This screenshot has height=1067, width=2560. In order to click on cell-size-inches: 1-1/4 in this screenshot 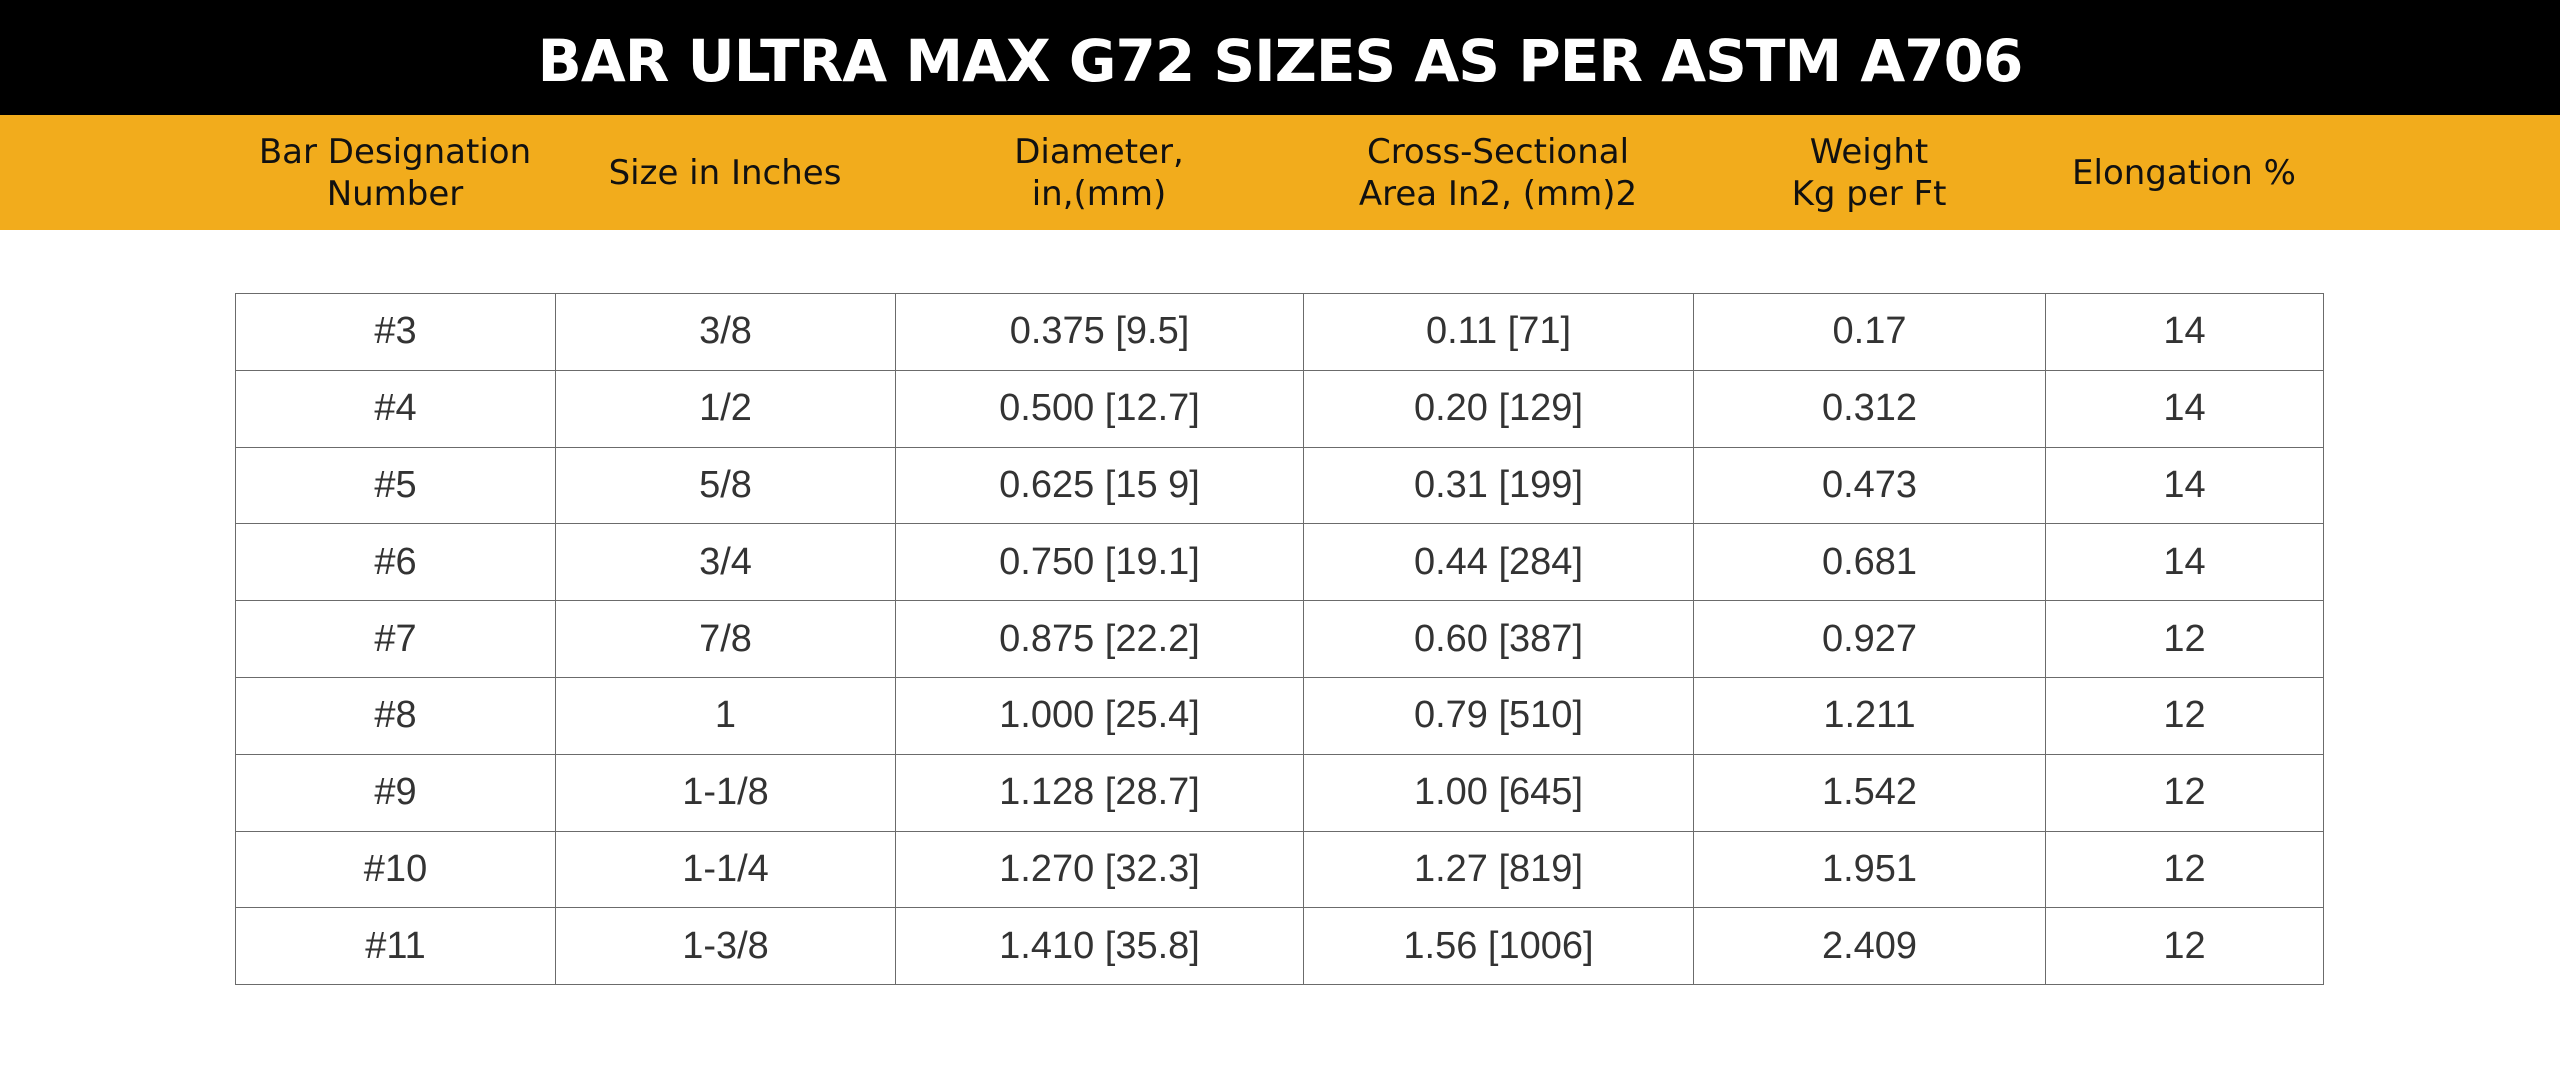, I will do `click(725, 869)`.